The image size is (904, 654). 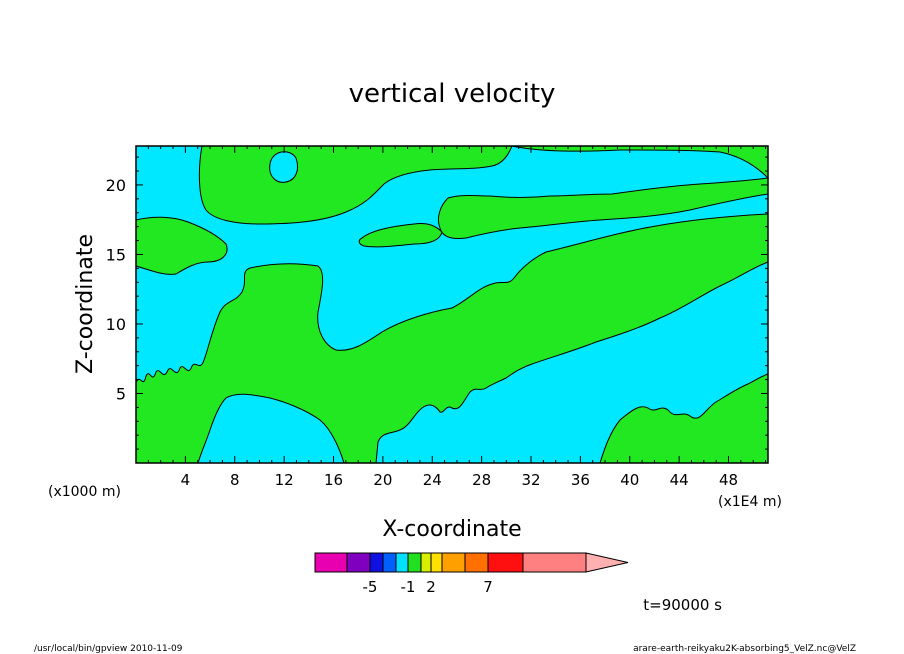 I want to click on positive-region-left-blob, so click(x=181, y=245).